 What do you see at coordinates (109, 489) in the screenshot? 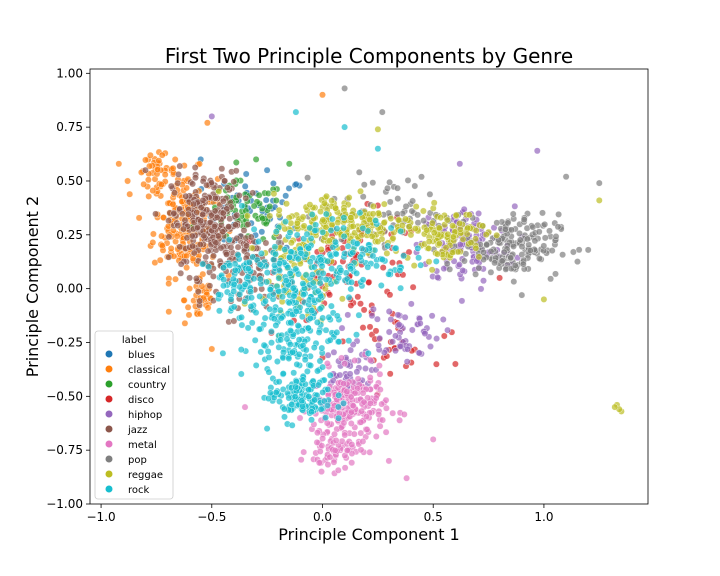
I see `legend-marker-rock` at bounding box center [109, 489].